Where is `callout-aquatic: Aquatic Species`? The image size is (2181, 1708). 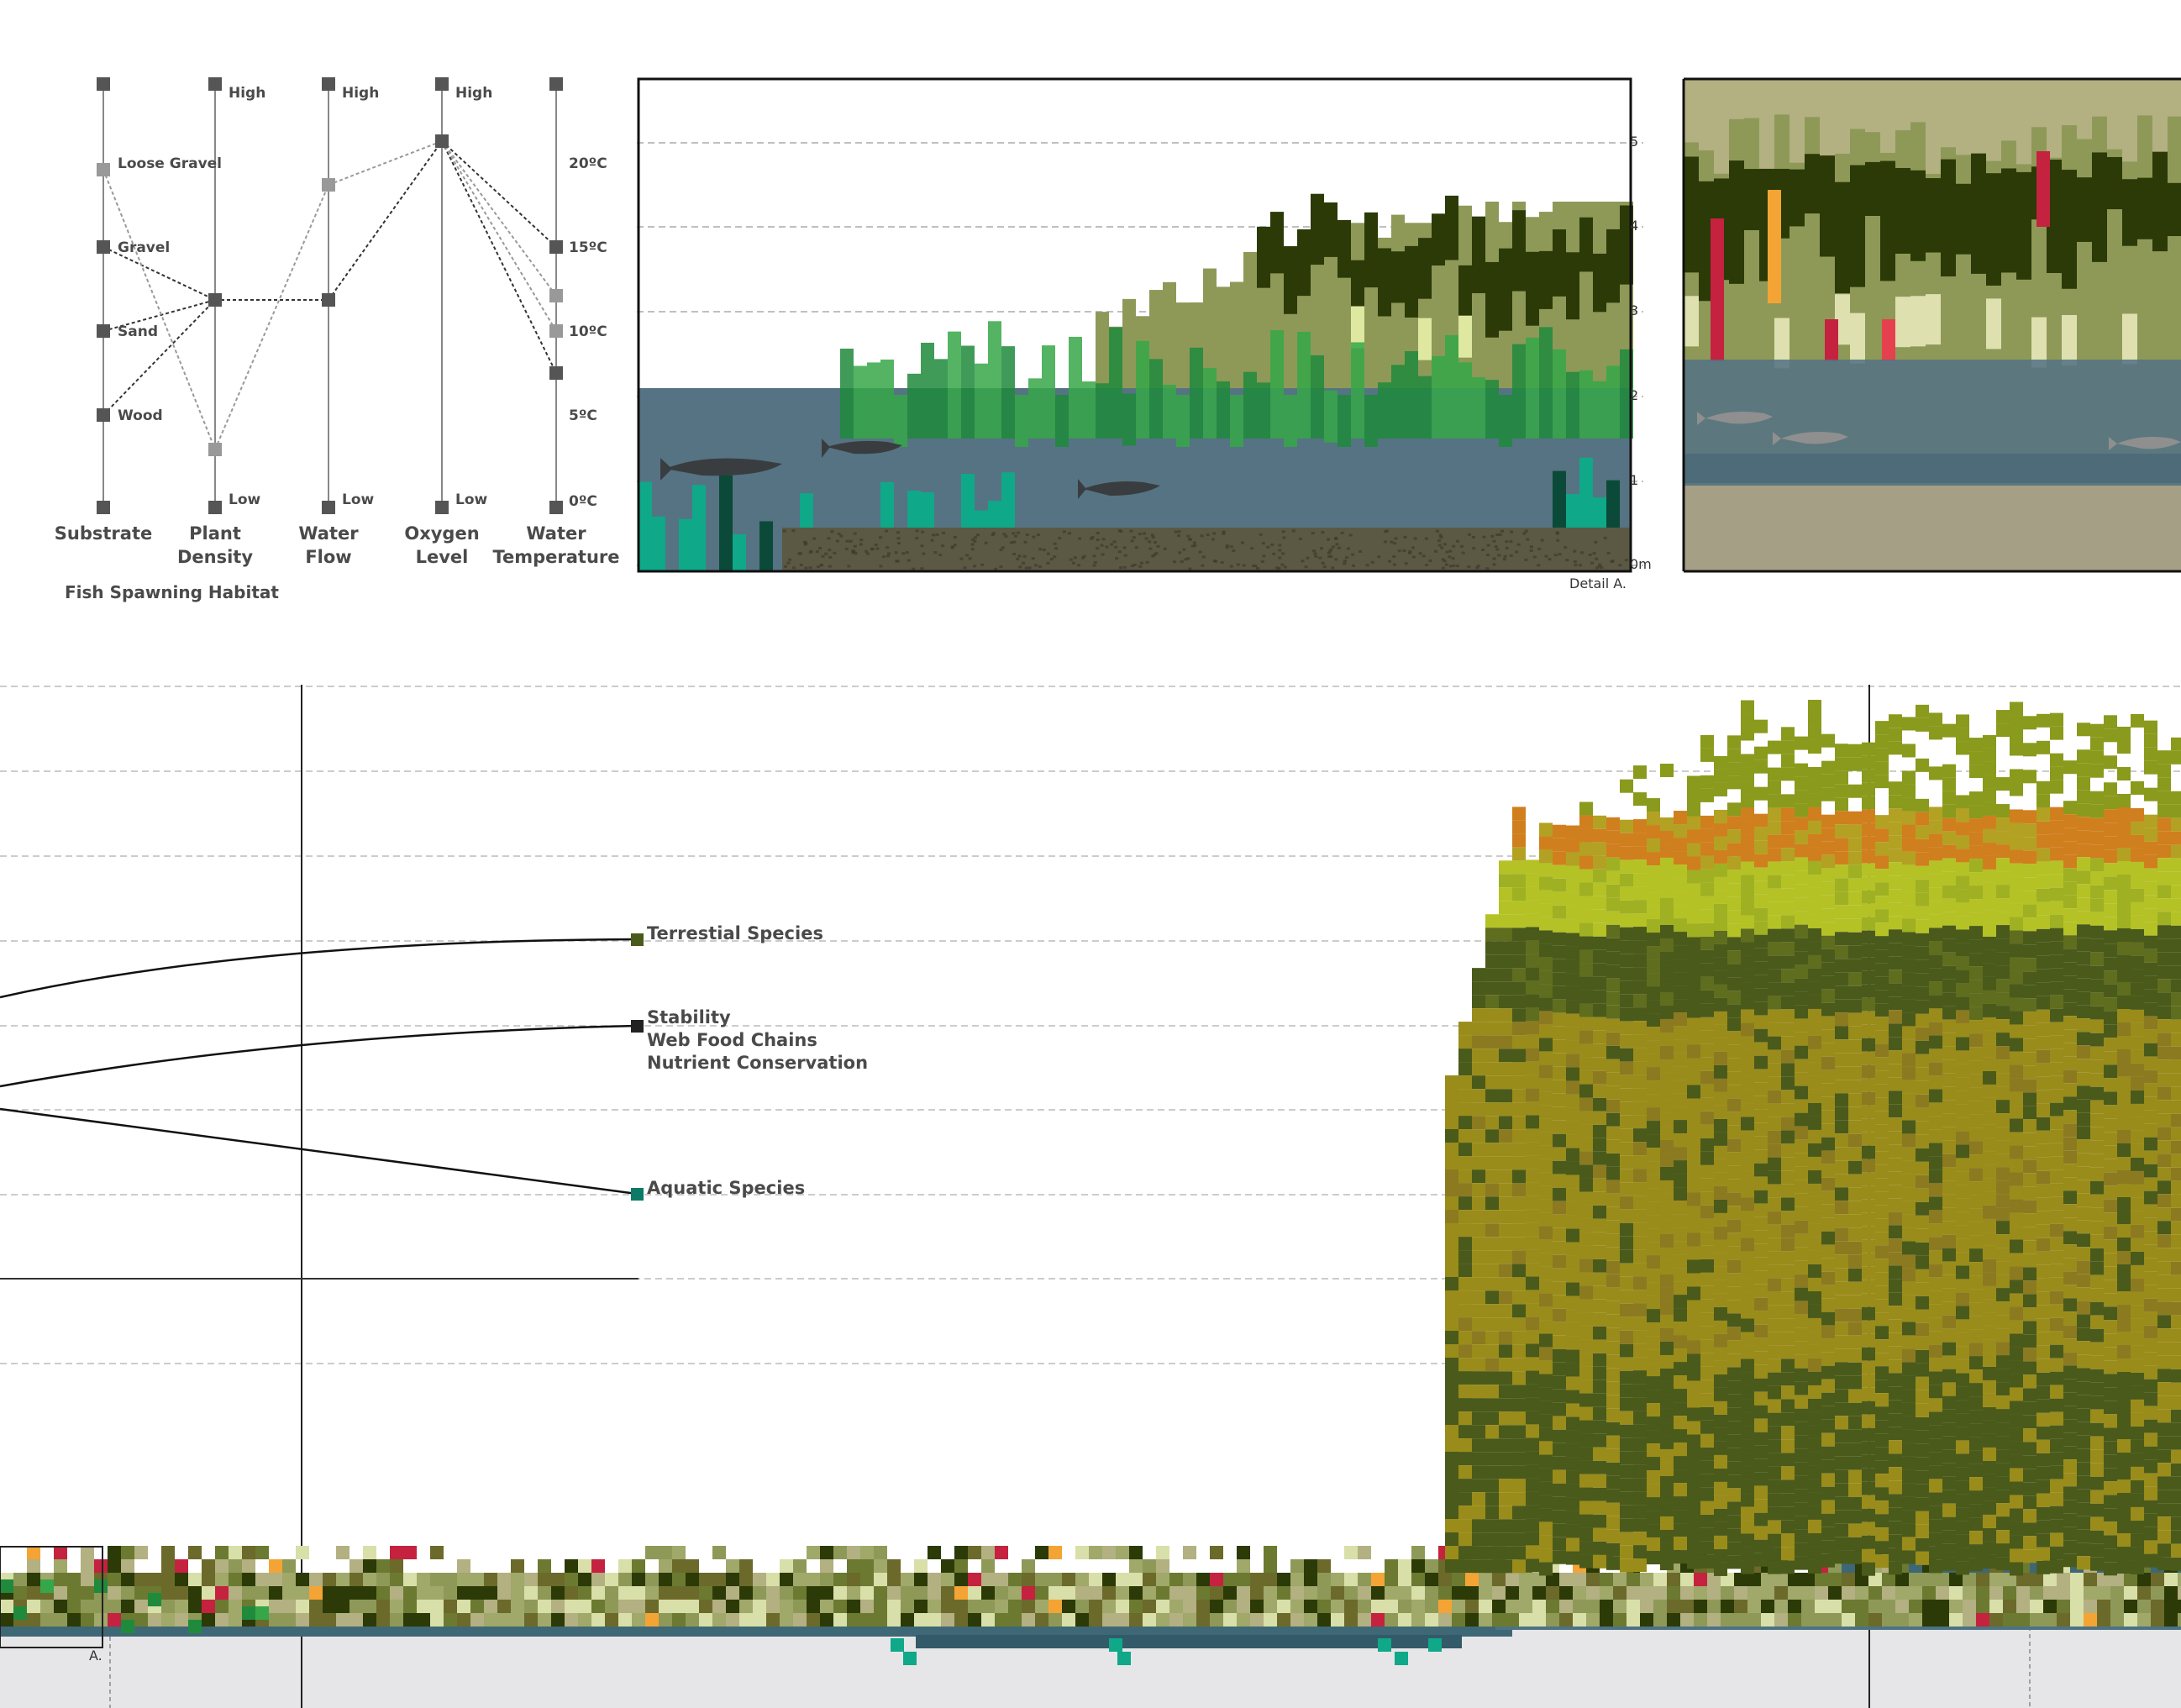 callout-aquatic: Aquatic Species is located at coordinates (726, 1188).